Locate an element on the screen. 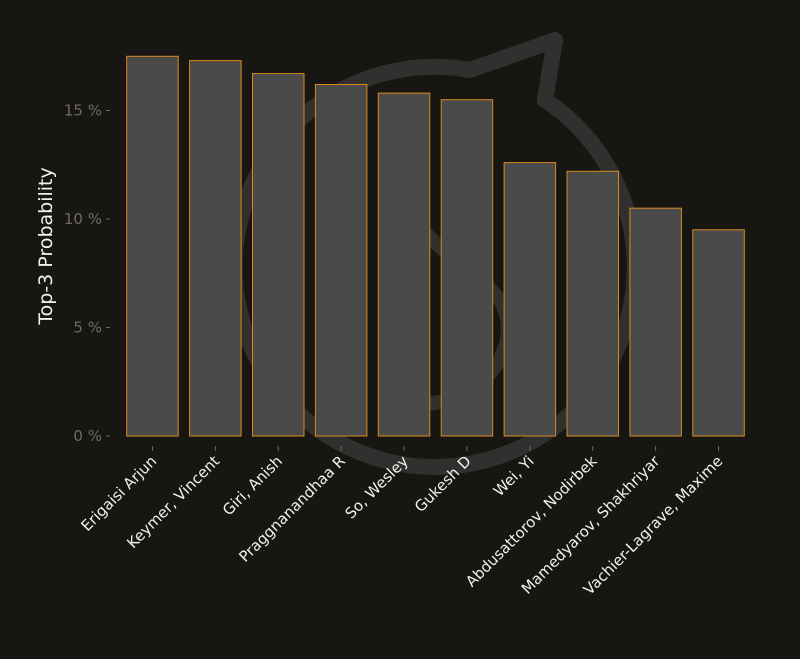 The image size is (800, 659). y-tick-label: 15 % is located at coordinates (83, 111).